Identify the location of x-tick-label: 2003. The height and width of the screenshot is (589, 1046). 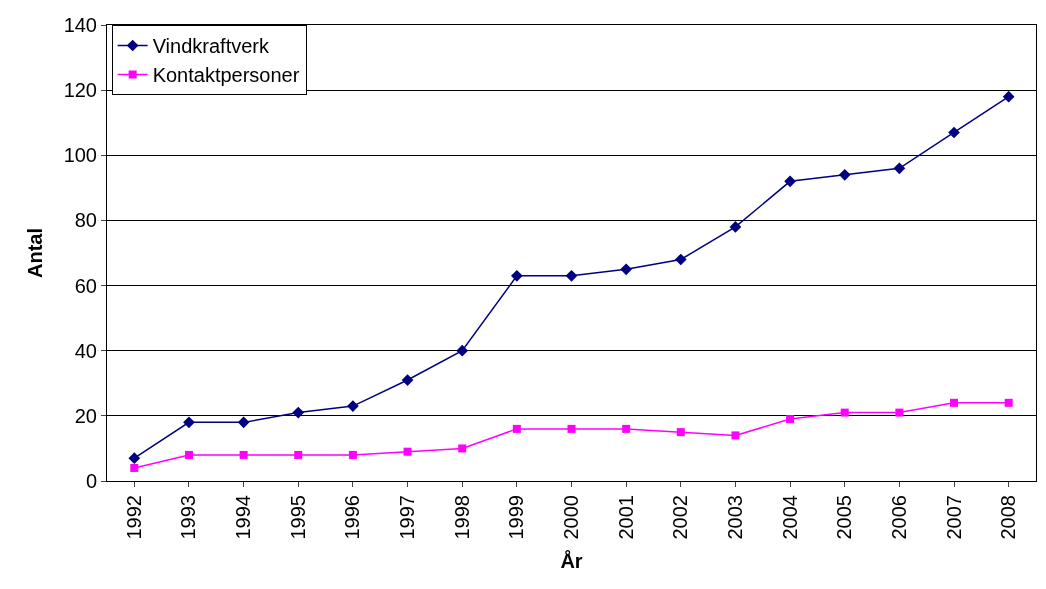
(734, 517).